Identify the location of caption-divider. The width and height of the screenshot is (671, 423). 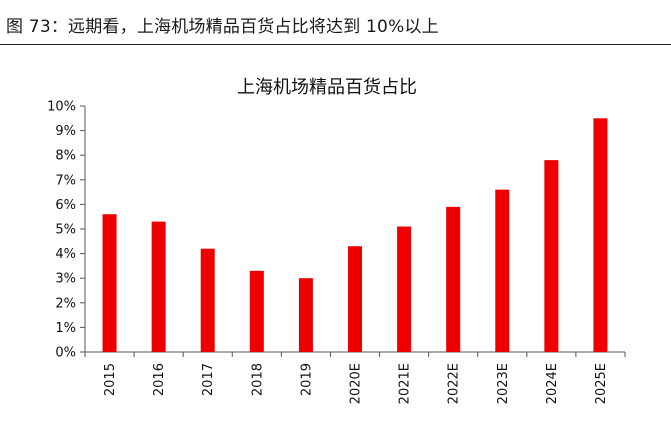
(335, 44).